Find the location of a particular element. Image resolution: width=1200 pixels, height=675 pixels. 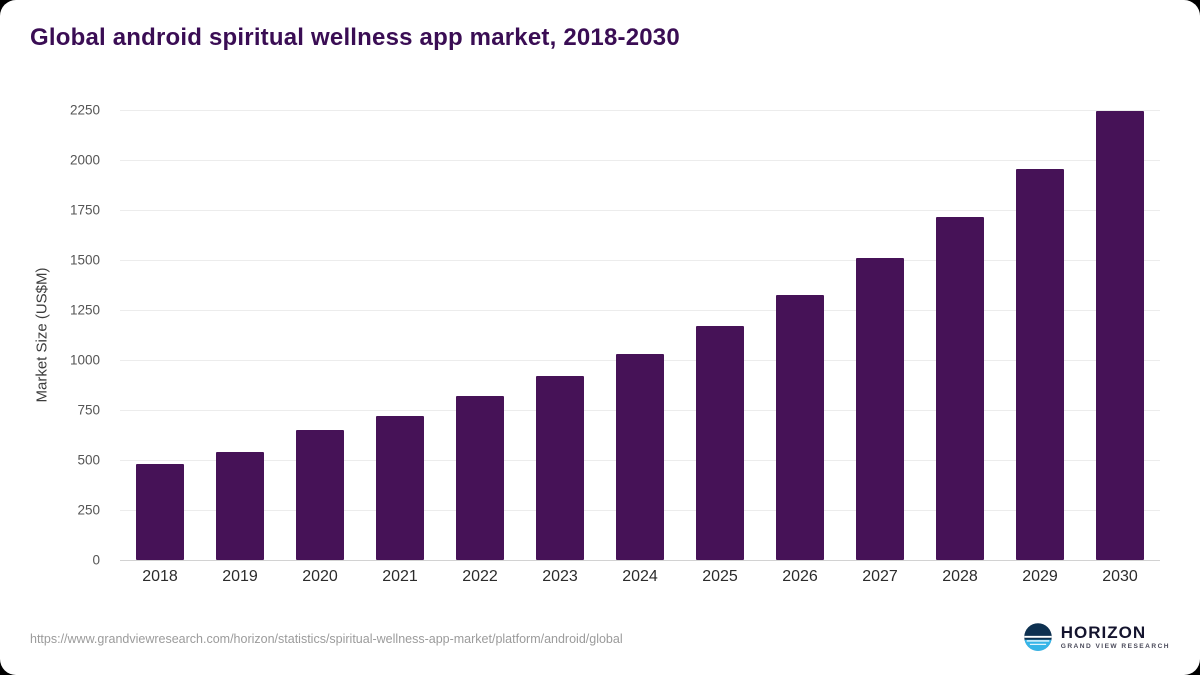

y-tick-label-0: 0 is located at coordinates (96, 560).